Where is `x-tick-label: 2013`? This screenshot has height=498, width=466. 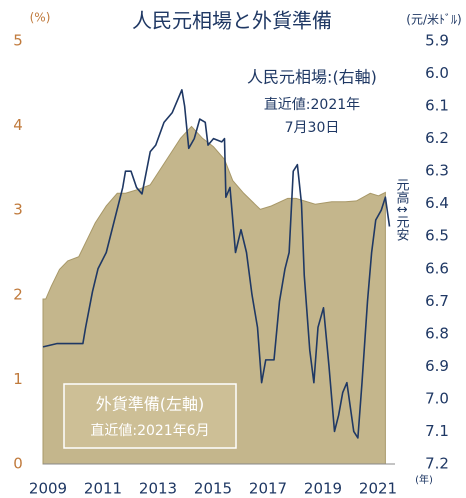 x-tick-label: 2013 is located at coordinates (158, 489).